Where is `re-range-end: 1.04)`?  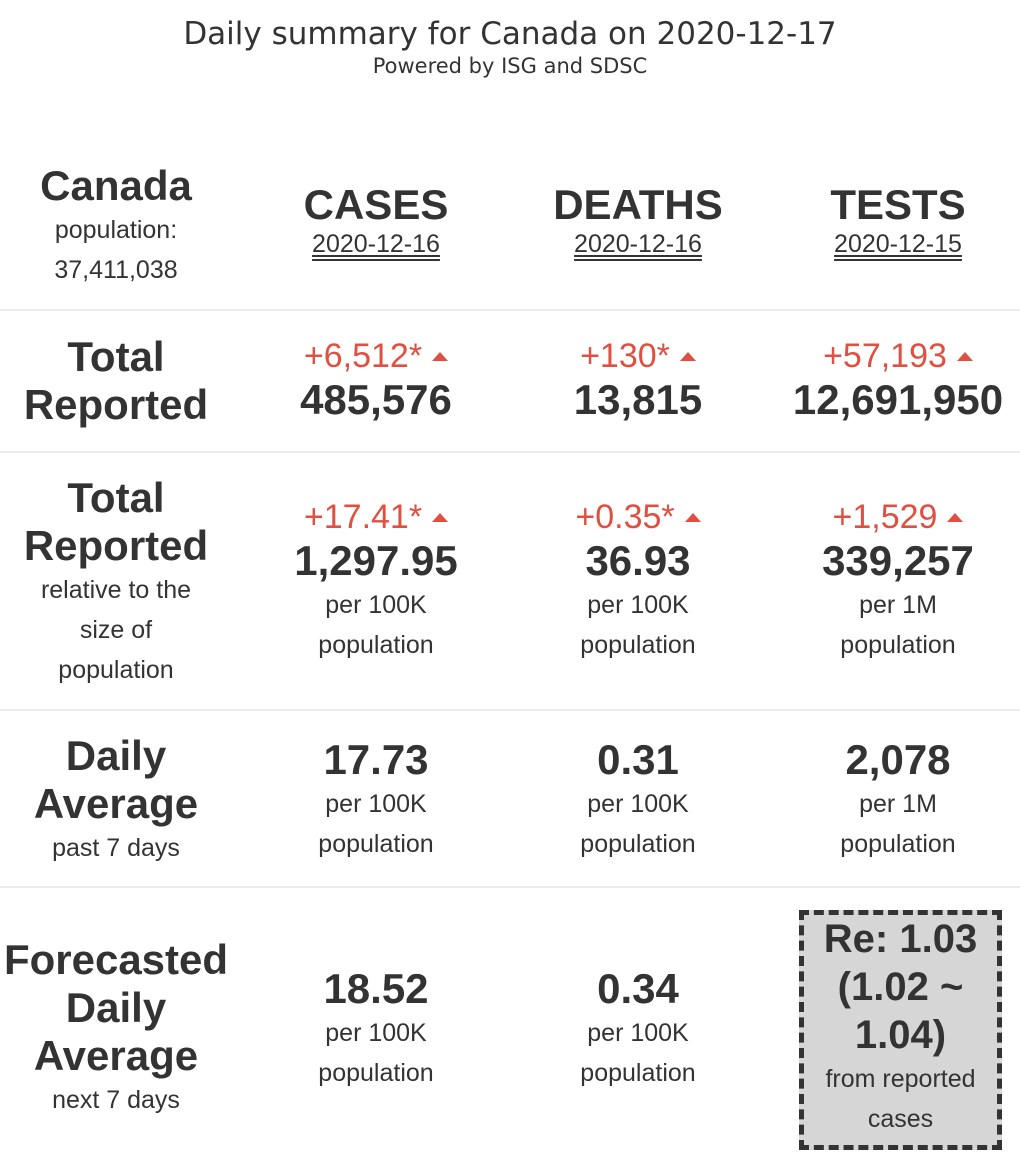 re-range-end: 1.04) is located at coordinates (900, 1035).